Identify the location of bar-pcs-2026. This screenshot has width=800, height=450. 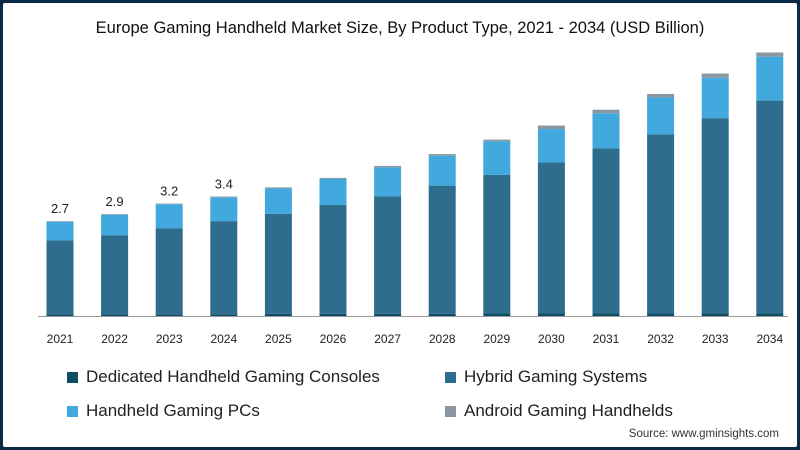
(333, 191).